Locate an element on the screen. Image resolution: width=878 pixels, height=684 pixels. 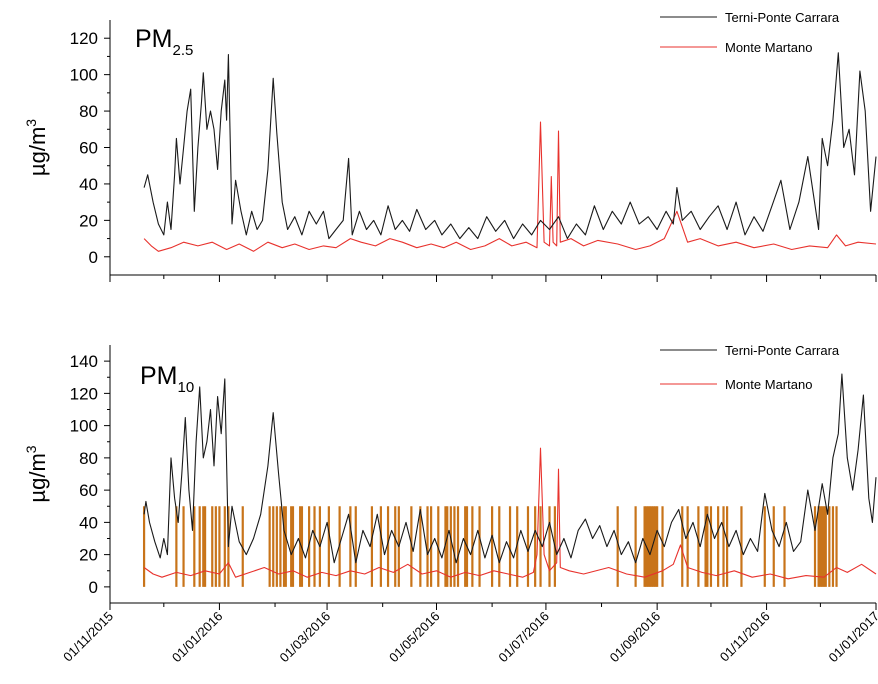
x-tick-label: 01/01/2016 is located at coordinates (197, 637).